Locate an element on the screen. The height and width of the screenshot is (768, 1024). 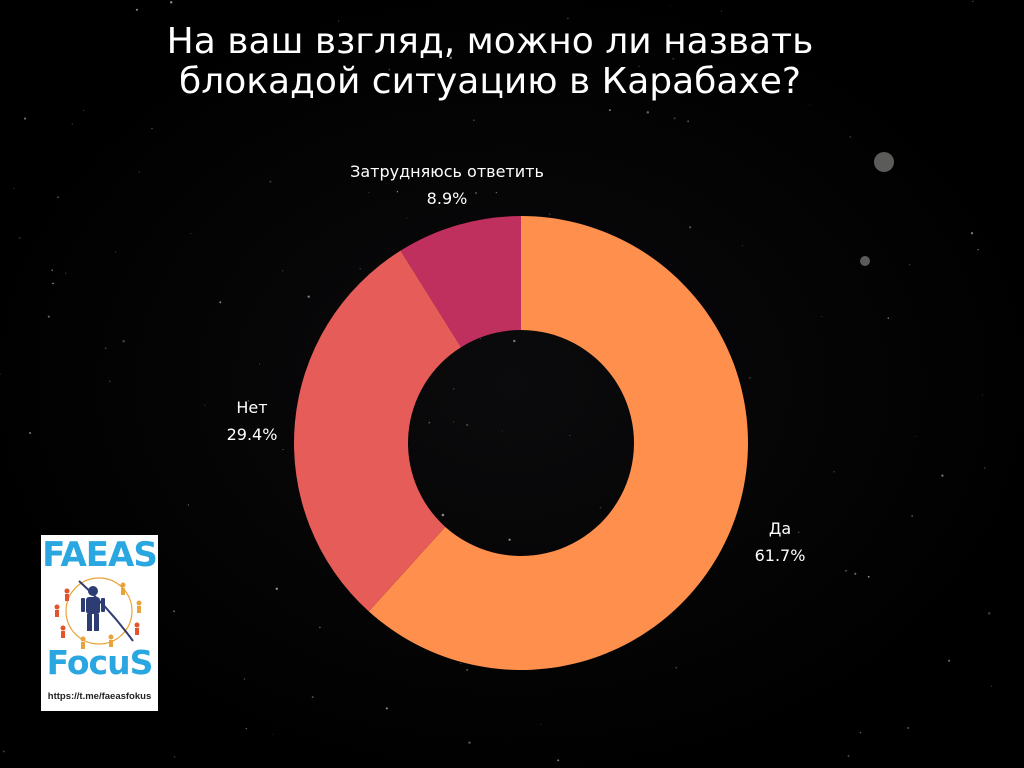
logo-url-text: https://t.me/faeasfokus is located at coordinates (99, 696).